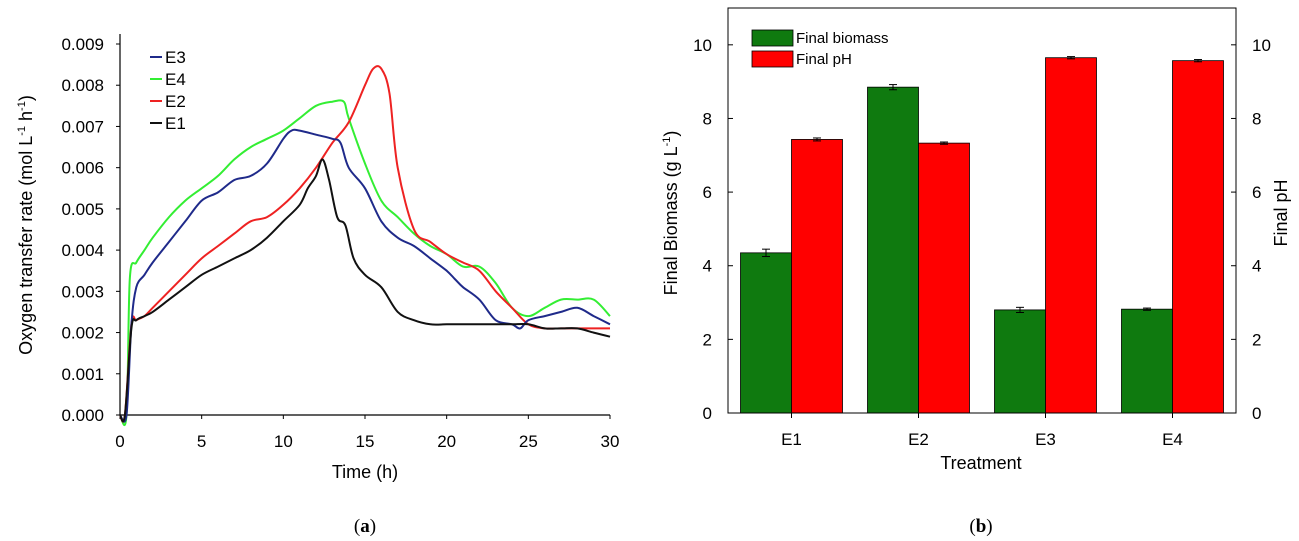 Image resolution: width=1299 pixels, height=541 pixels. Describe the element at coordinates (82, 168) in the screenshot. I see `panel-a-y-tick-label: 0.006` at that location.